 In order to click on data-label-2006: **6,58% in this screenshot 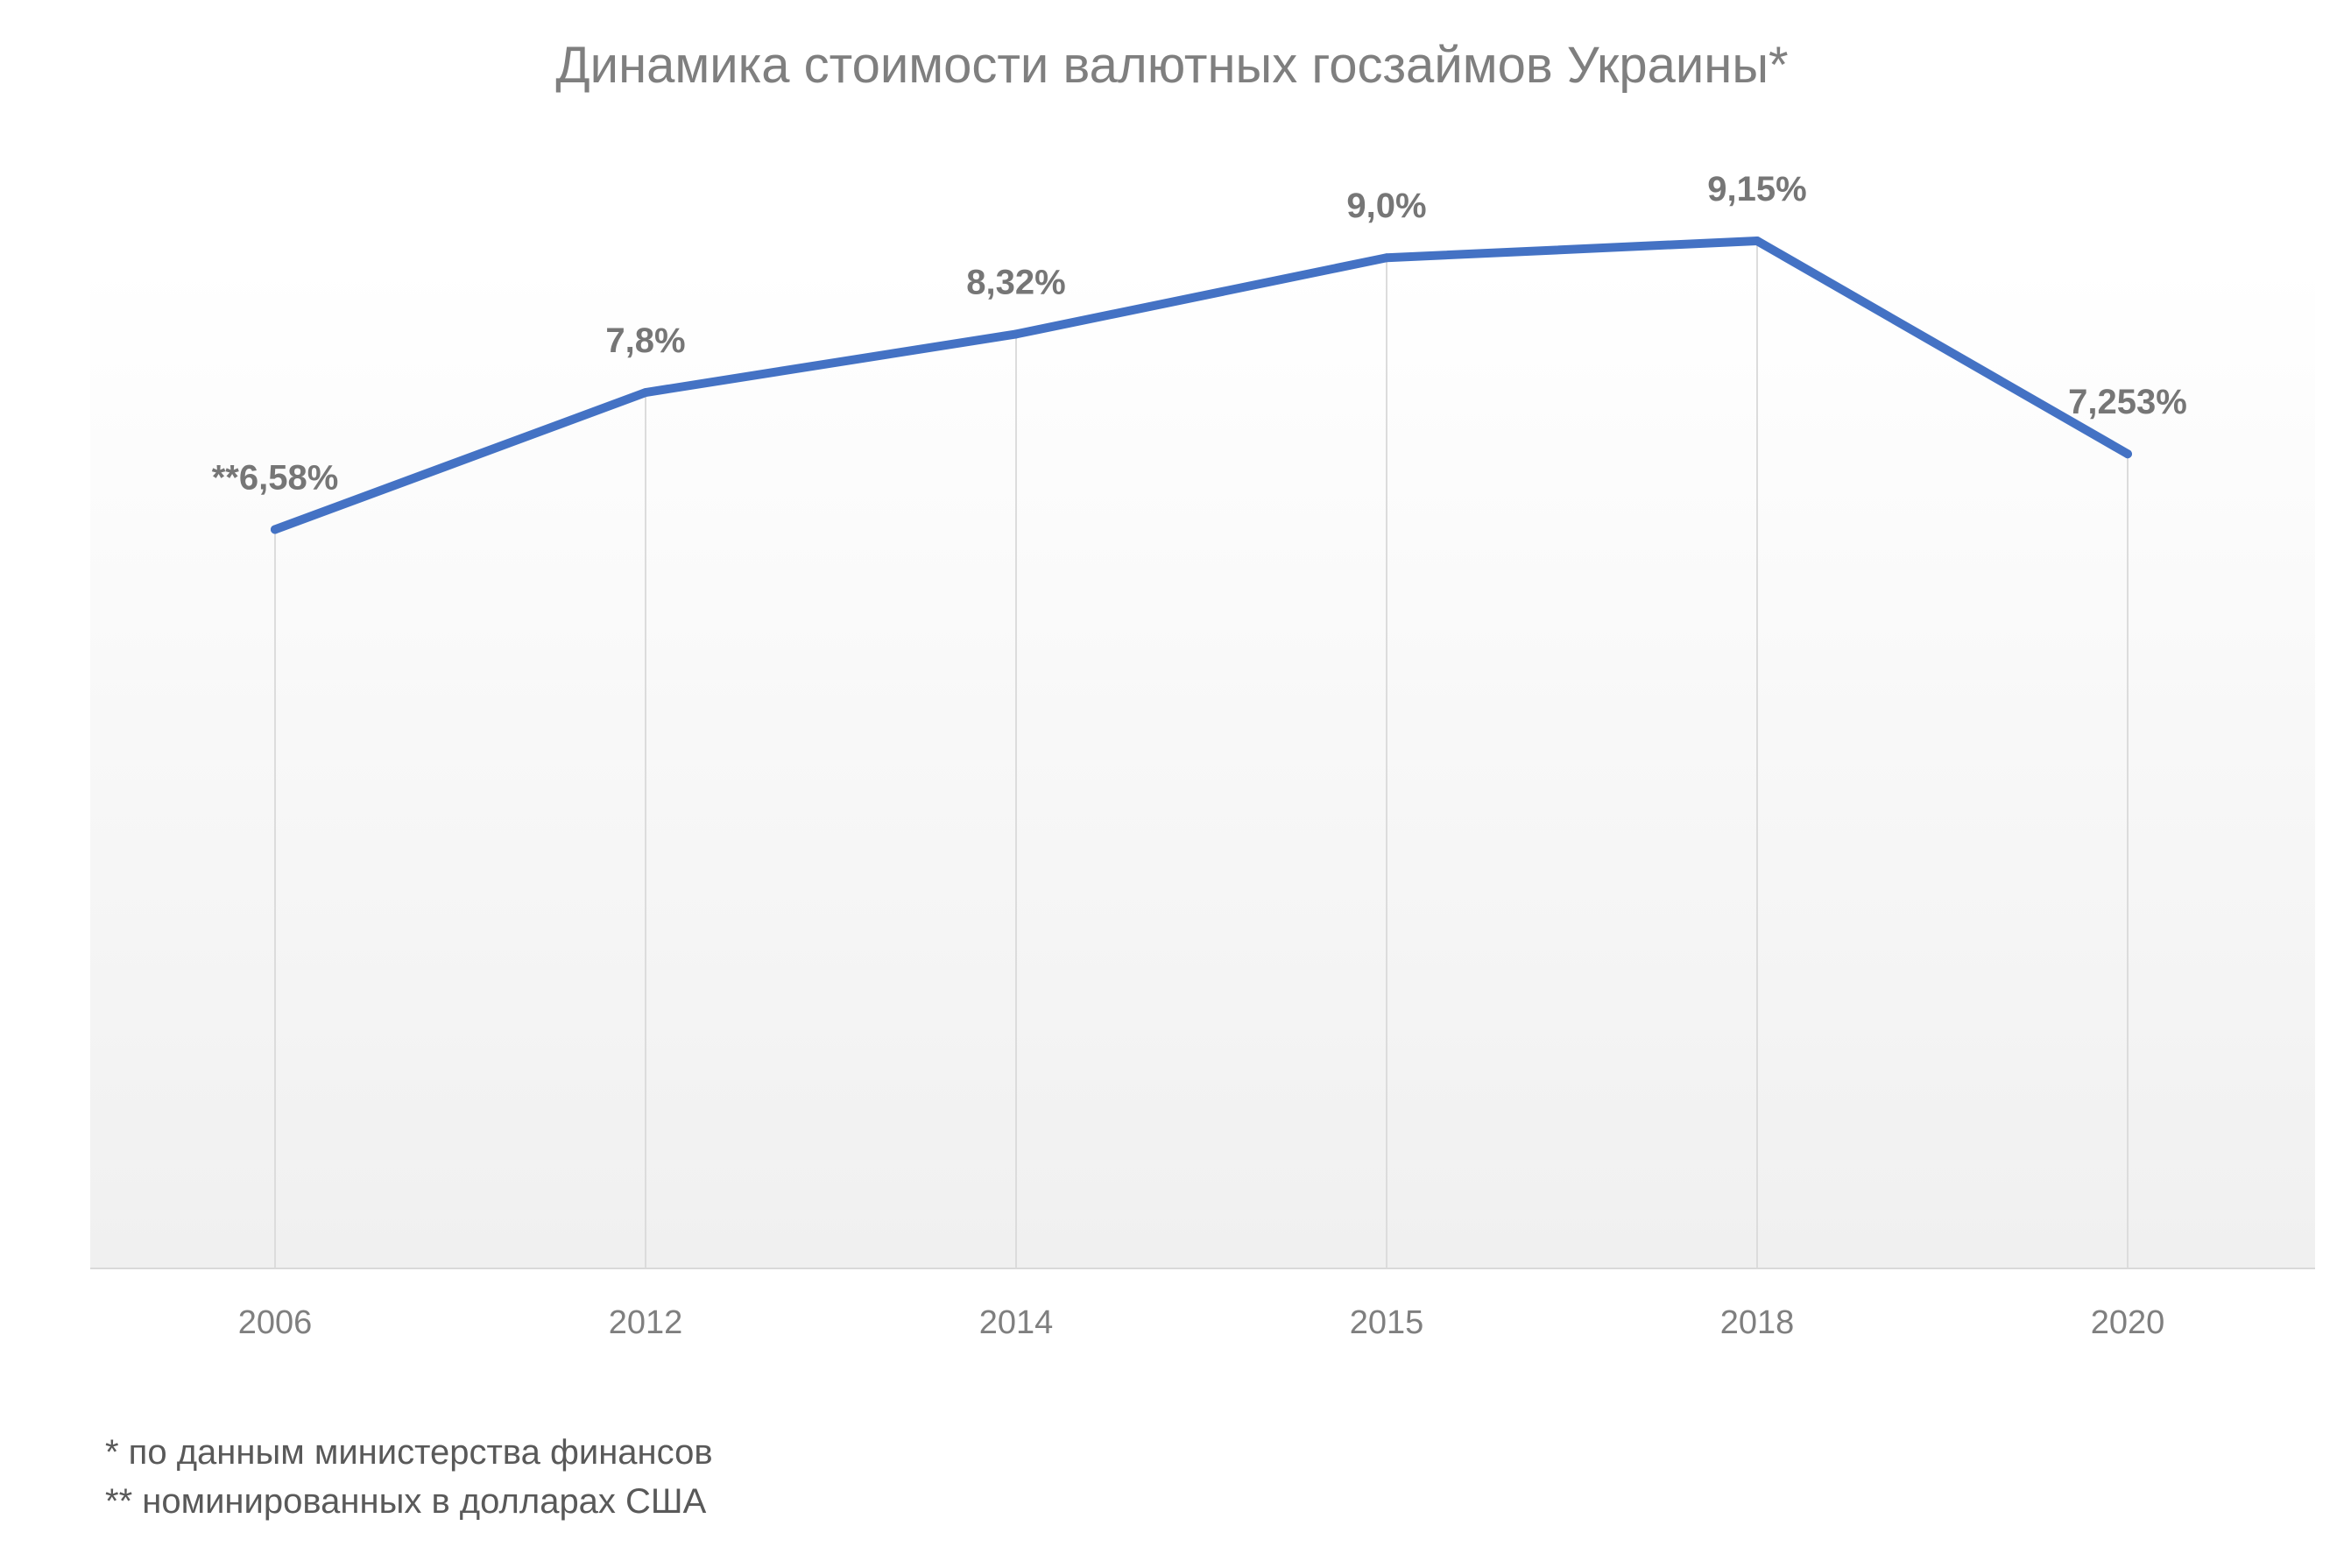, I will do `click(275, 477)`.